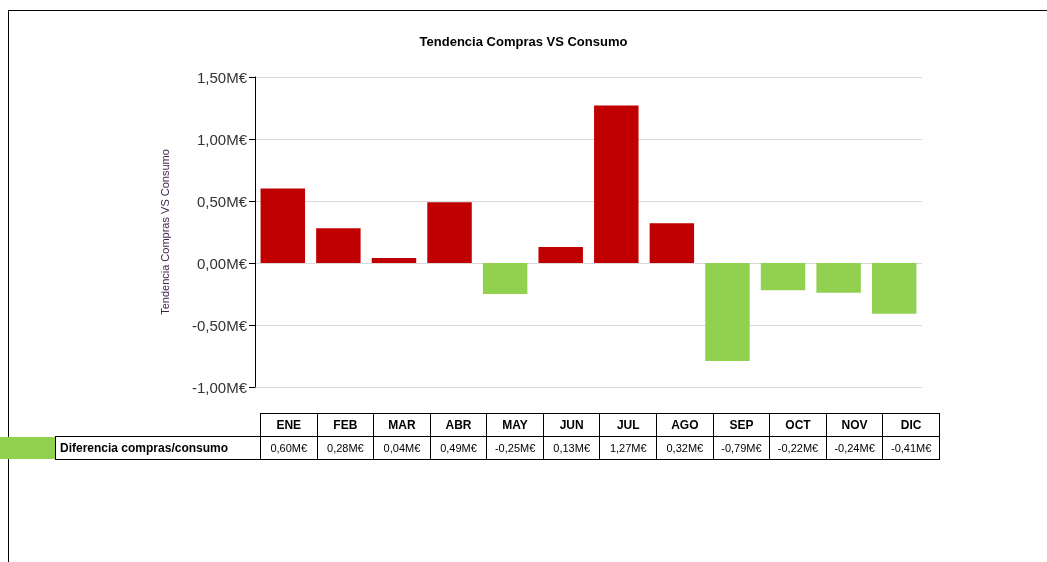 The image size is (1047, 562). I want to click on y-tick-label: 1,00M€, so click(222, 139).